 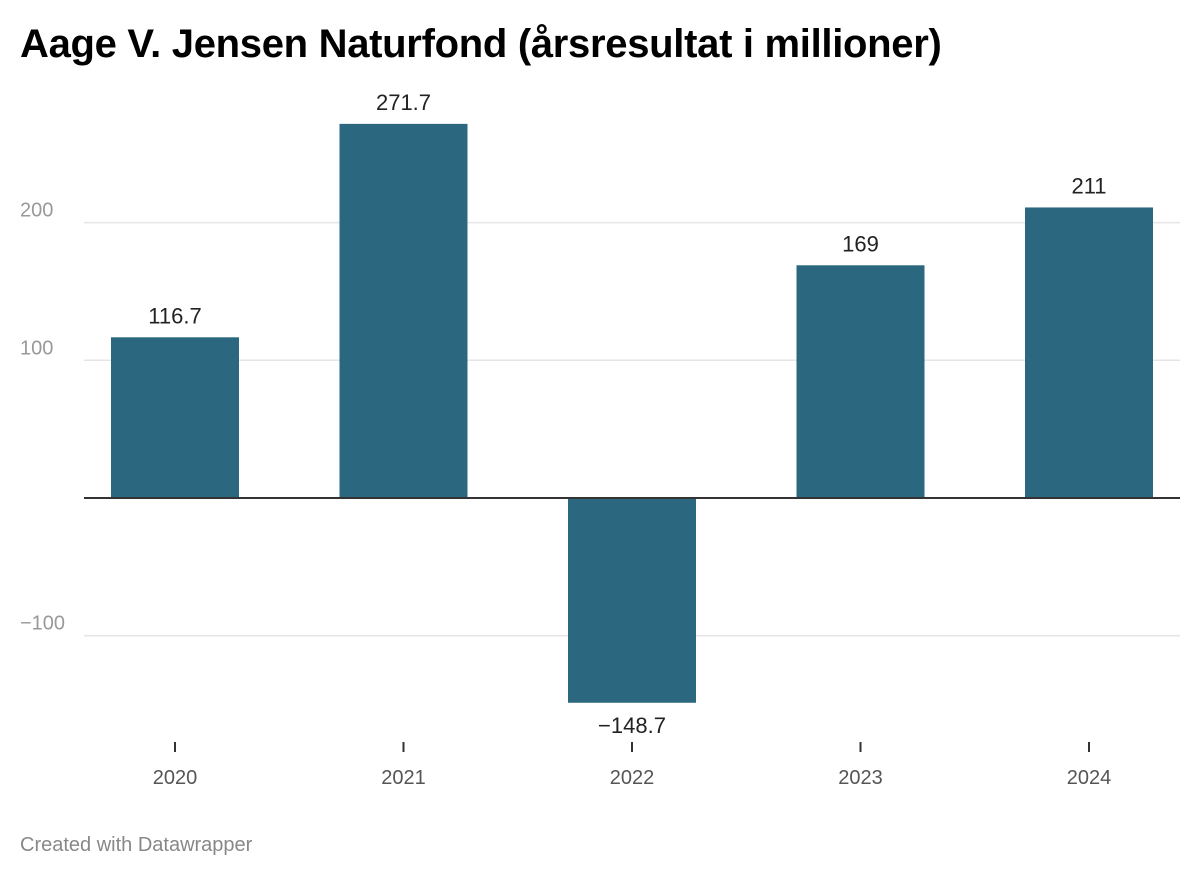 I want to click on value-label: −148.7, so click(x=632, y=725).